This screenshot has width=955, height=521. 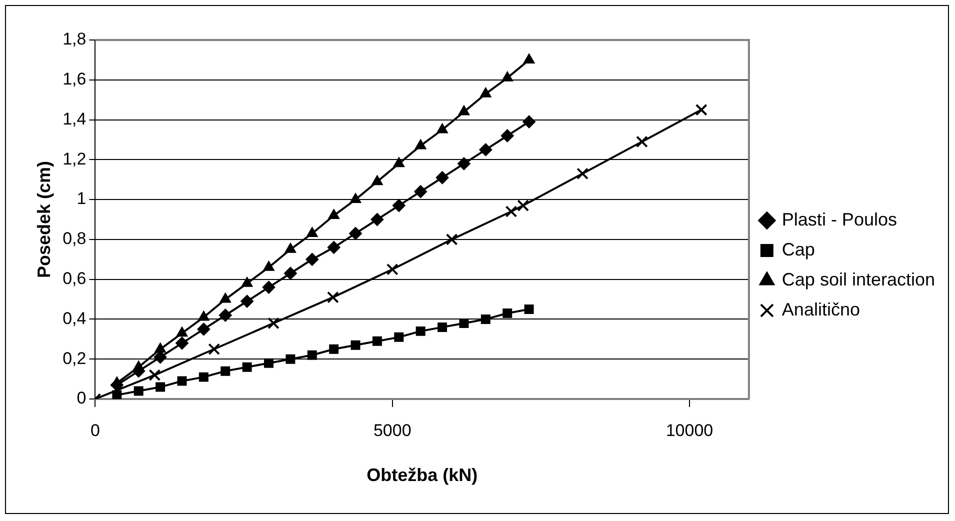 What do you see at coordinates (392, 430) in the screenshot?
I see `x-tick-label: 5000` at bounding box center [392, 430].